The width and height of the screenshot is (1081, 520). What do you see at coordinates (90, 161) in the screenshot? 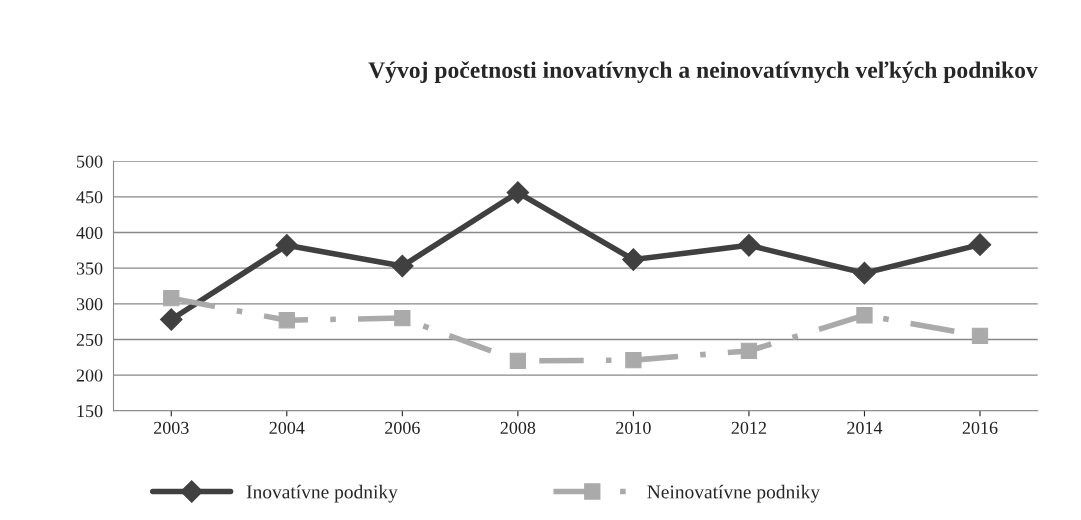
I see `y-tick-label: 500` at bounding box center [90, 161].